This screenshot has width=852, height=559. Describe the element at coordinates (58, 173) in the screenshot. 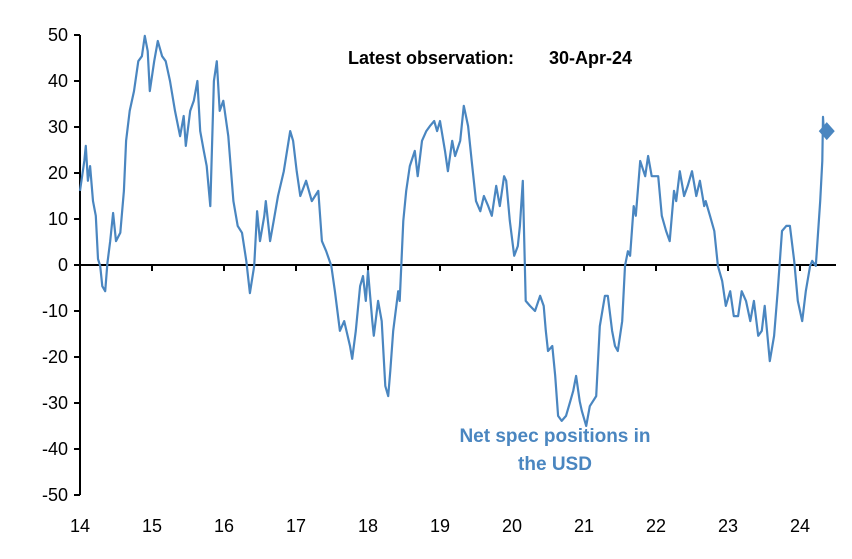

I see `y-tick-label: 20` at that location.